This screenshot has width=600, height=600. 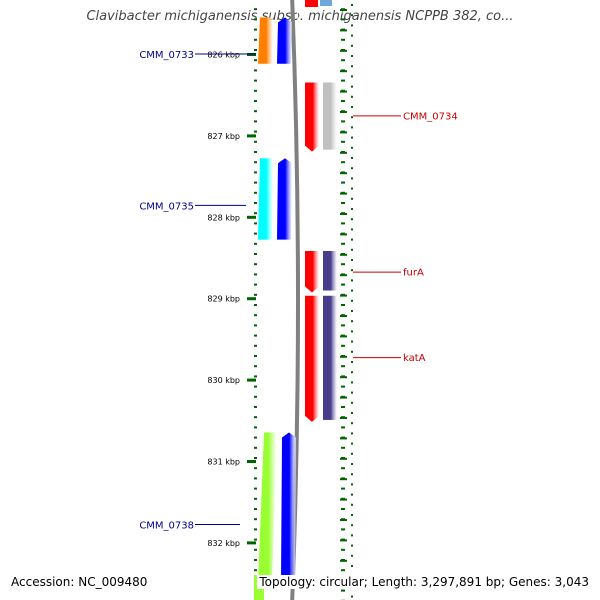 What do you see at coordinates (251, 217) in the screenshot?
I see `scale-tick` at bounding box center [251, 217].